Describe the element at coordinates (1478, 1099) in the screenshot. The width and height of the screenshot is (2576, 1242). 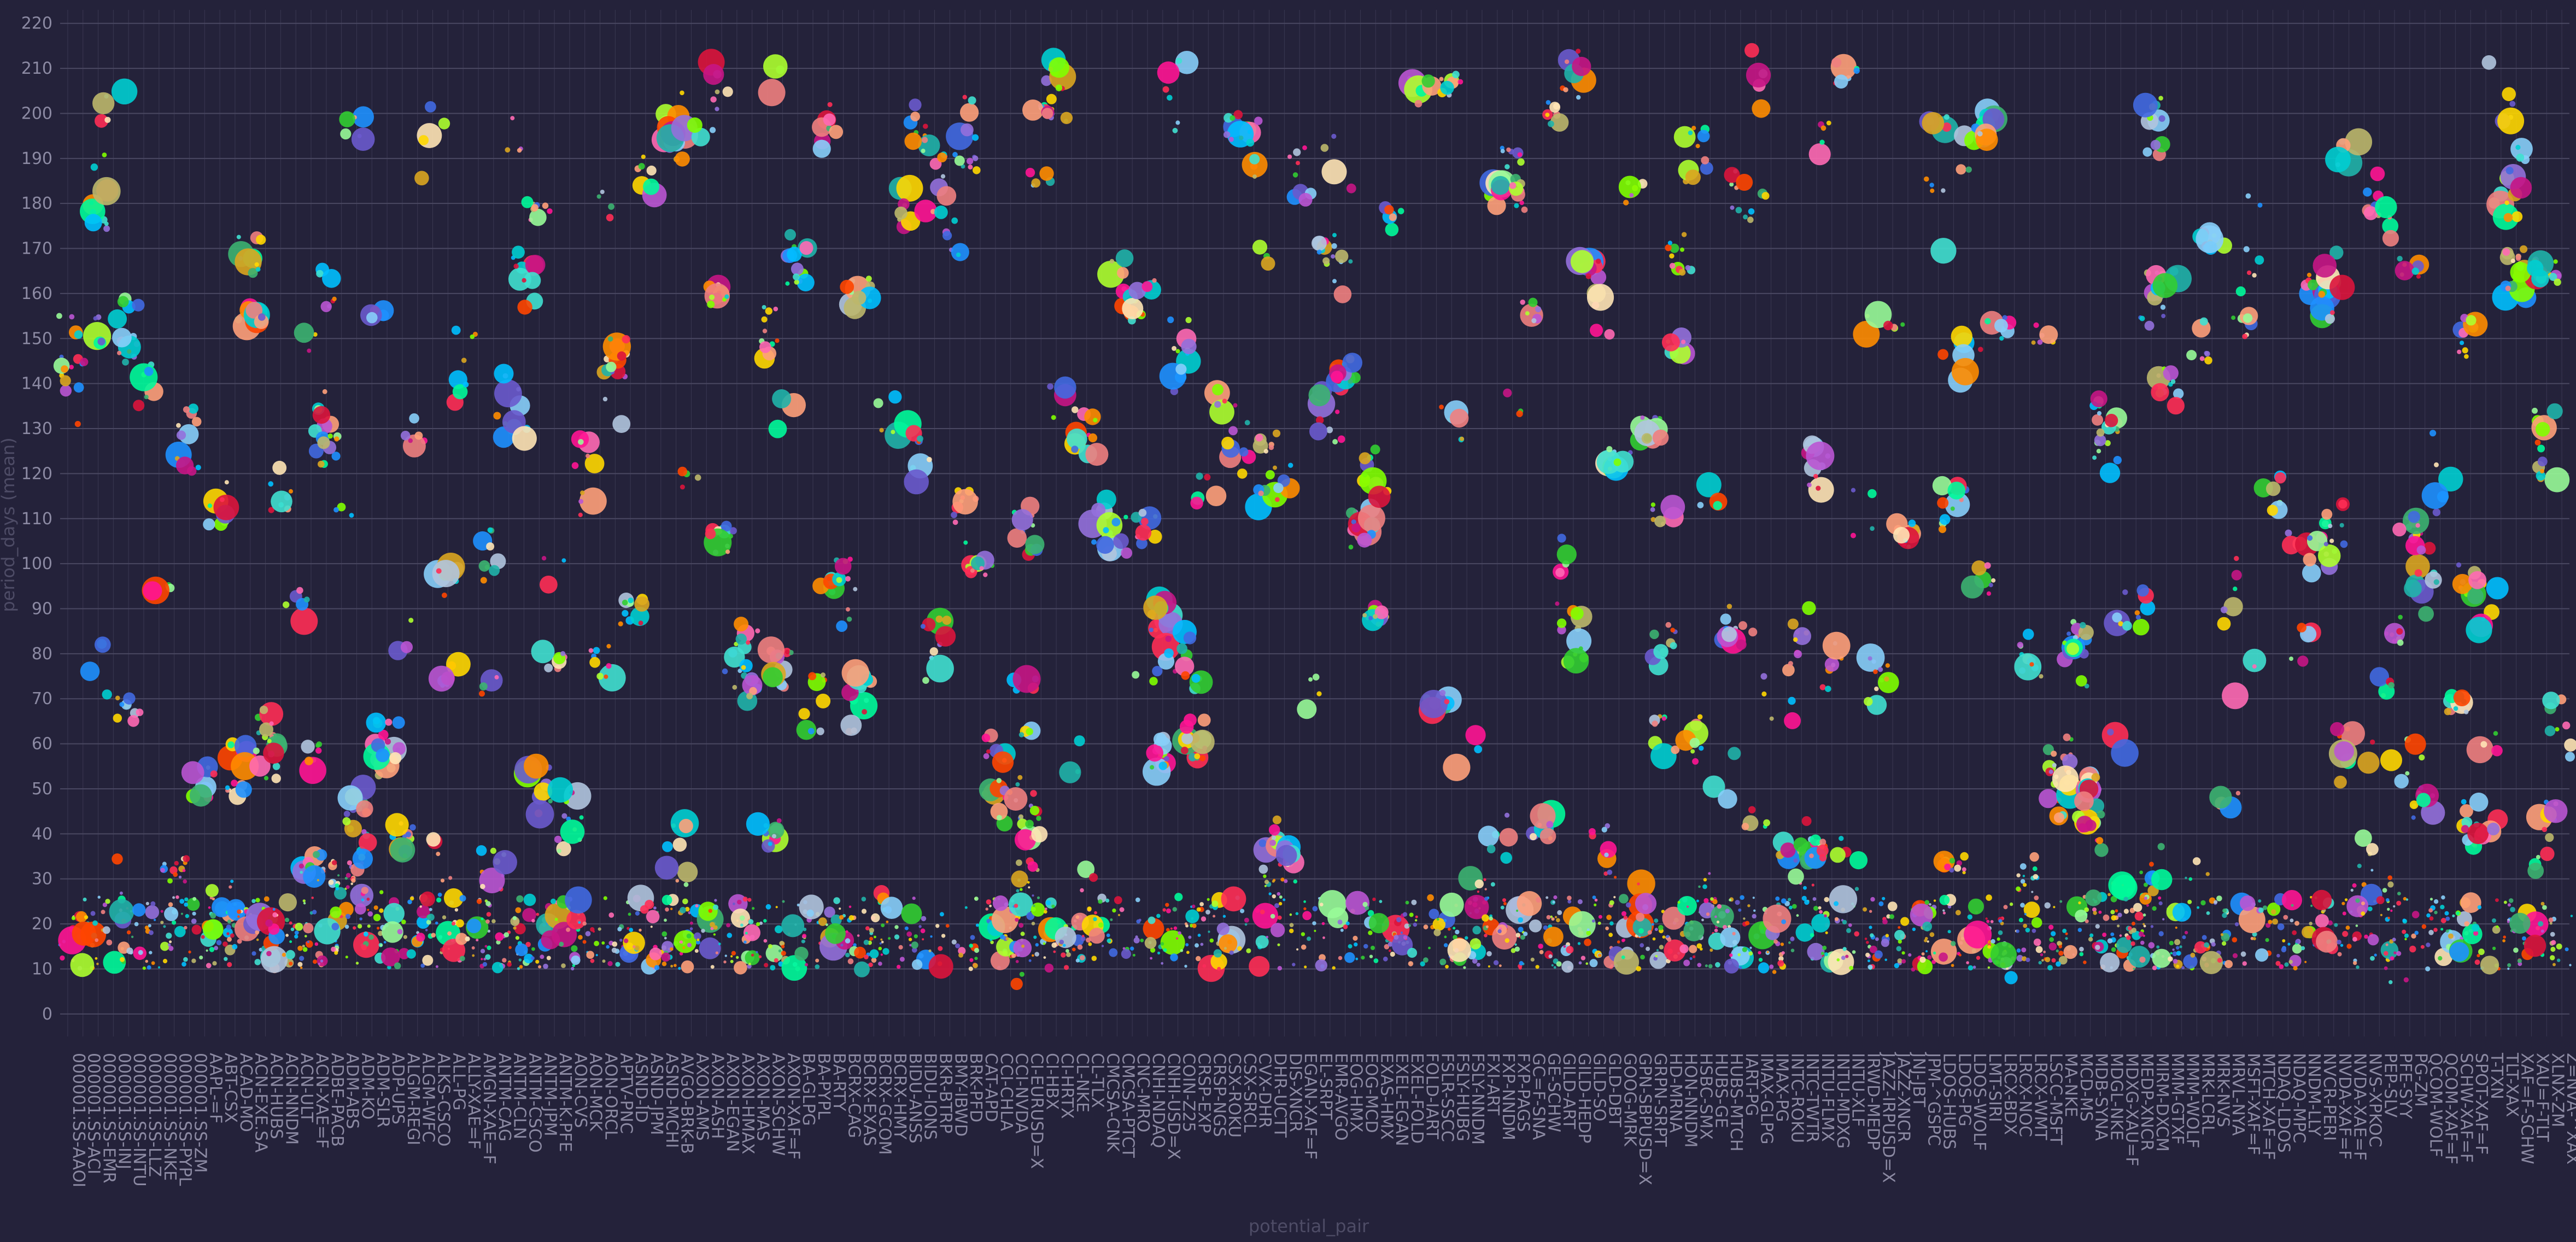
I see `x-tick-label: FSLY-NNDM` at that location.